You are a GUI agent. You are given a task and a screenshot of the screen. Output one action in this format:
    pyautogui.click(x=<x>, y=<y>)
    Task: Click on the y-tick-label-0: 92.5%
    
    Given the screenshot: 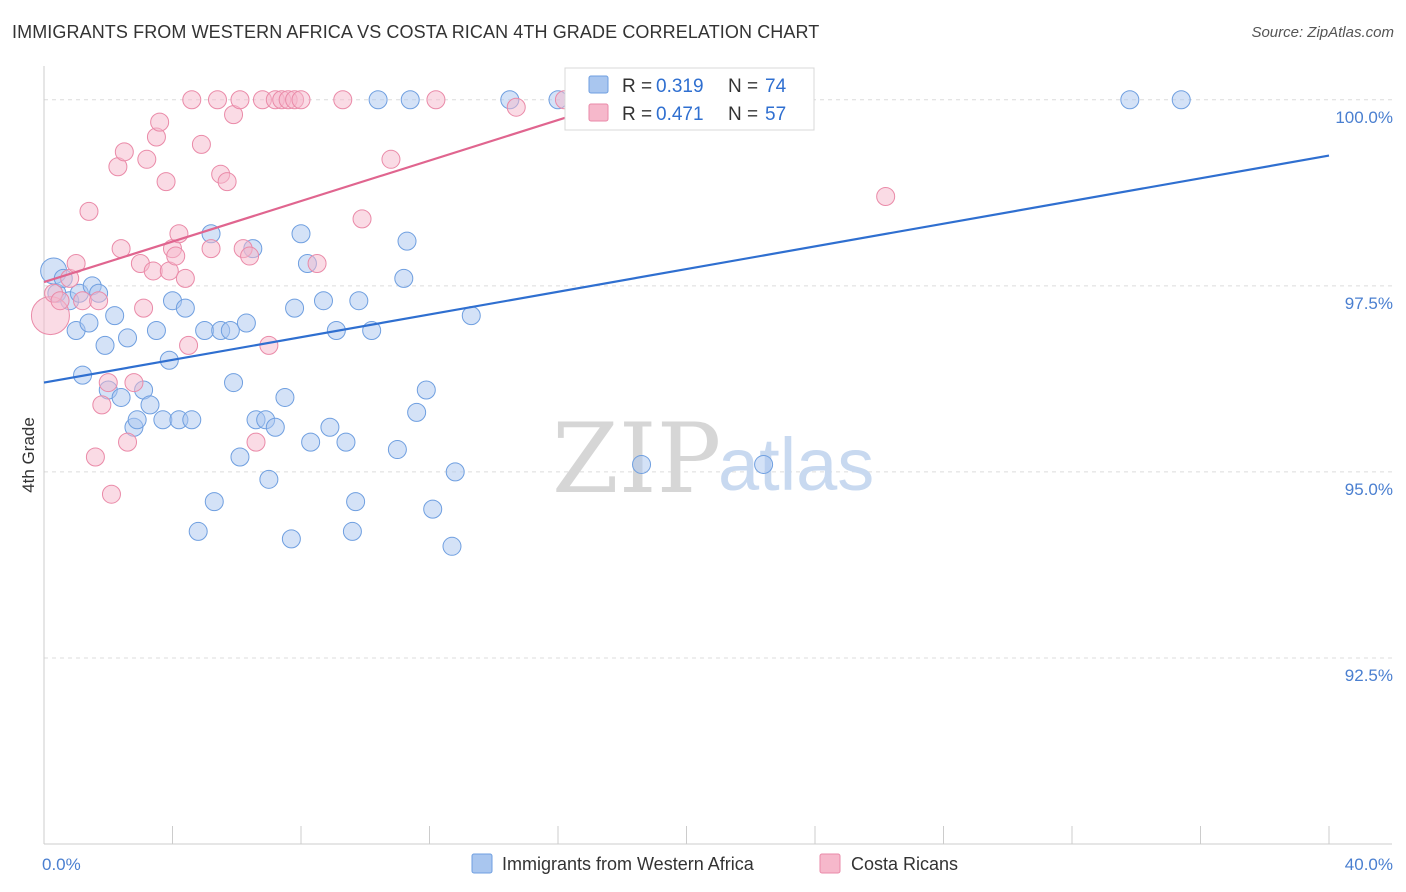 What is the action you would take?
    pyautogui.click(x=1369, y=675)
    